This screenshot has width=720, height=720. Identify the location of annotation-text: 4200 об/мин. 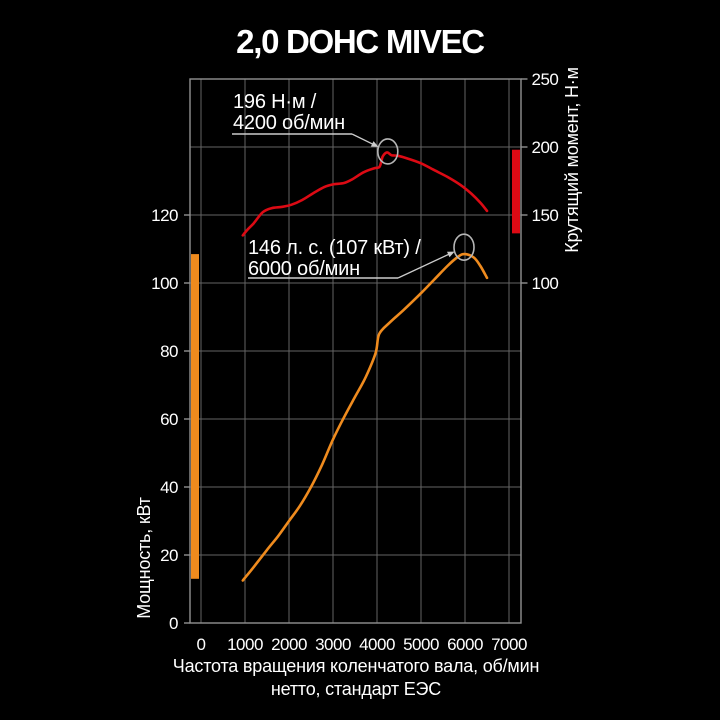
(289, 123).